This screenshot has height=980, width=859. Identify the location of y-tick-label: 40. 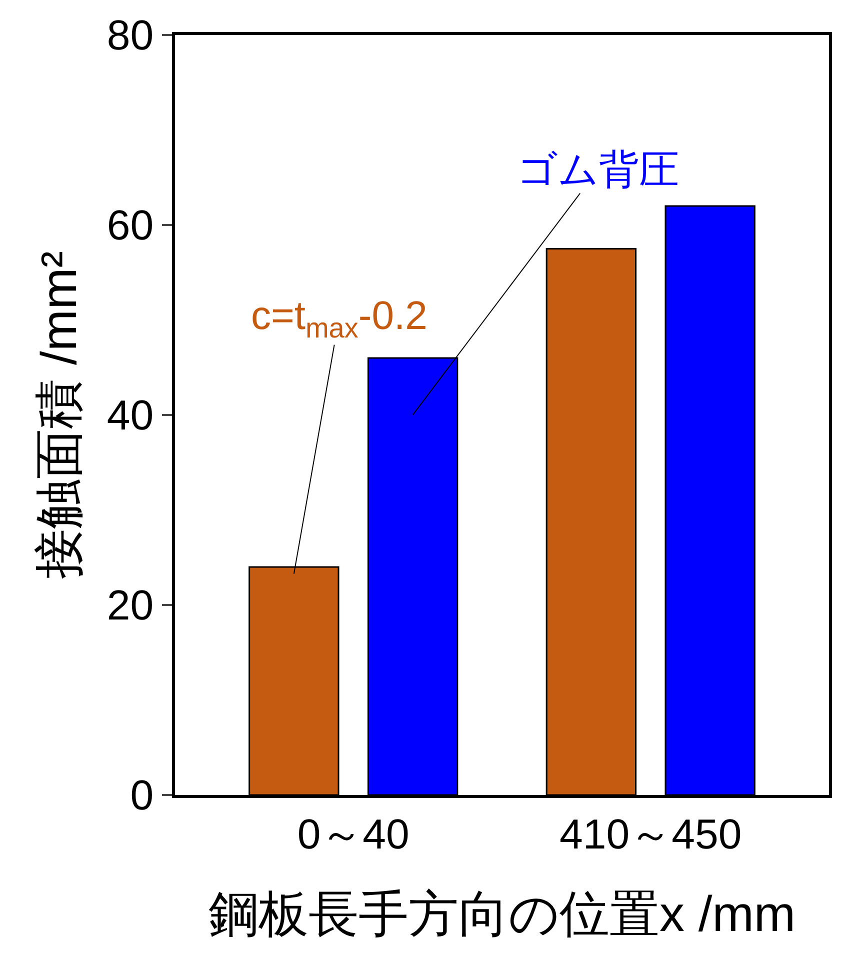
(130, 415).